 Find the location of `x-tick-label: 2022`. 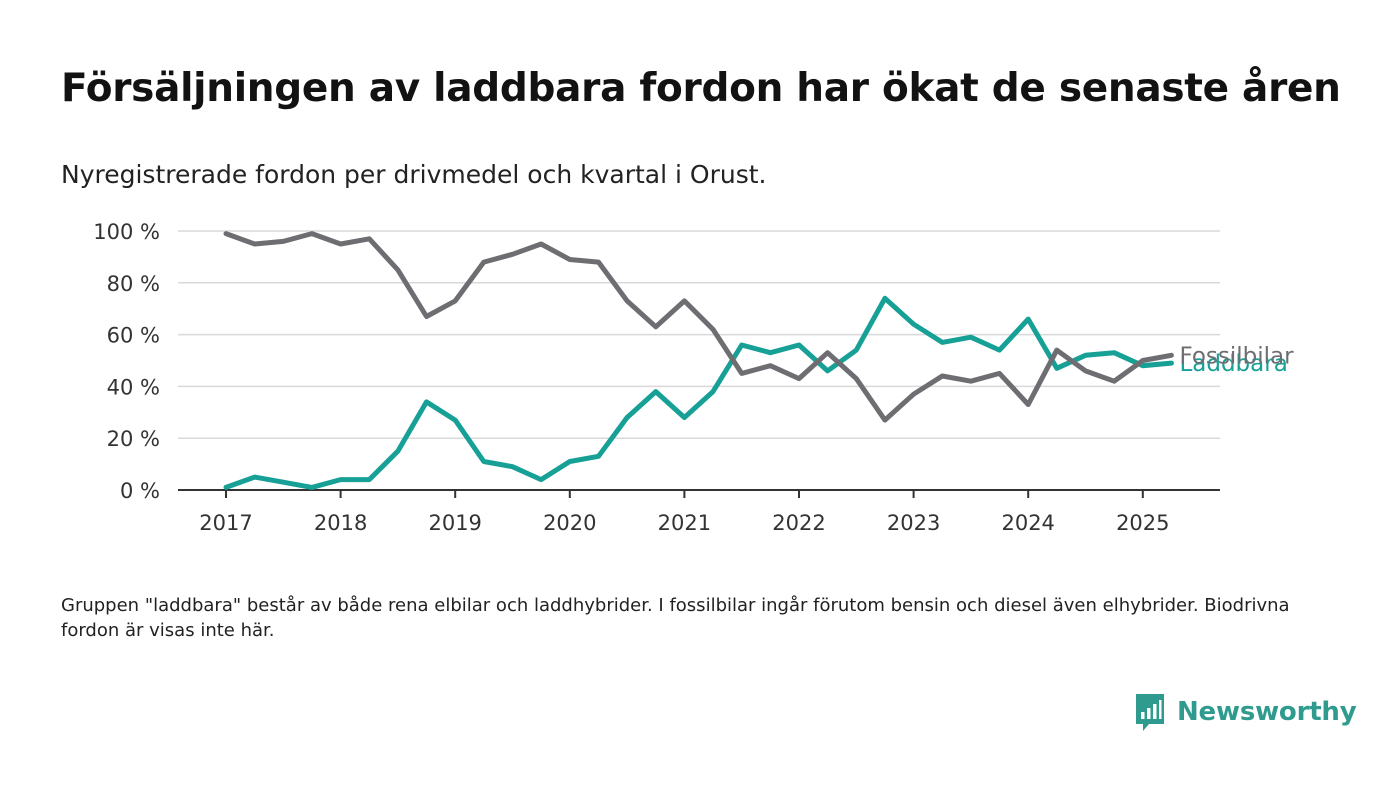

x-tick-label: 2022 is located at coordinates (798, 523).